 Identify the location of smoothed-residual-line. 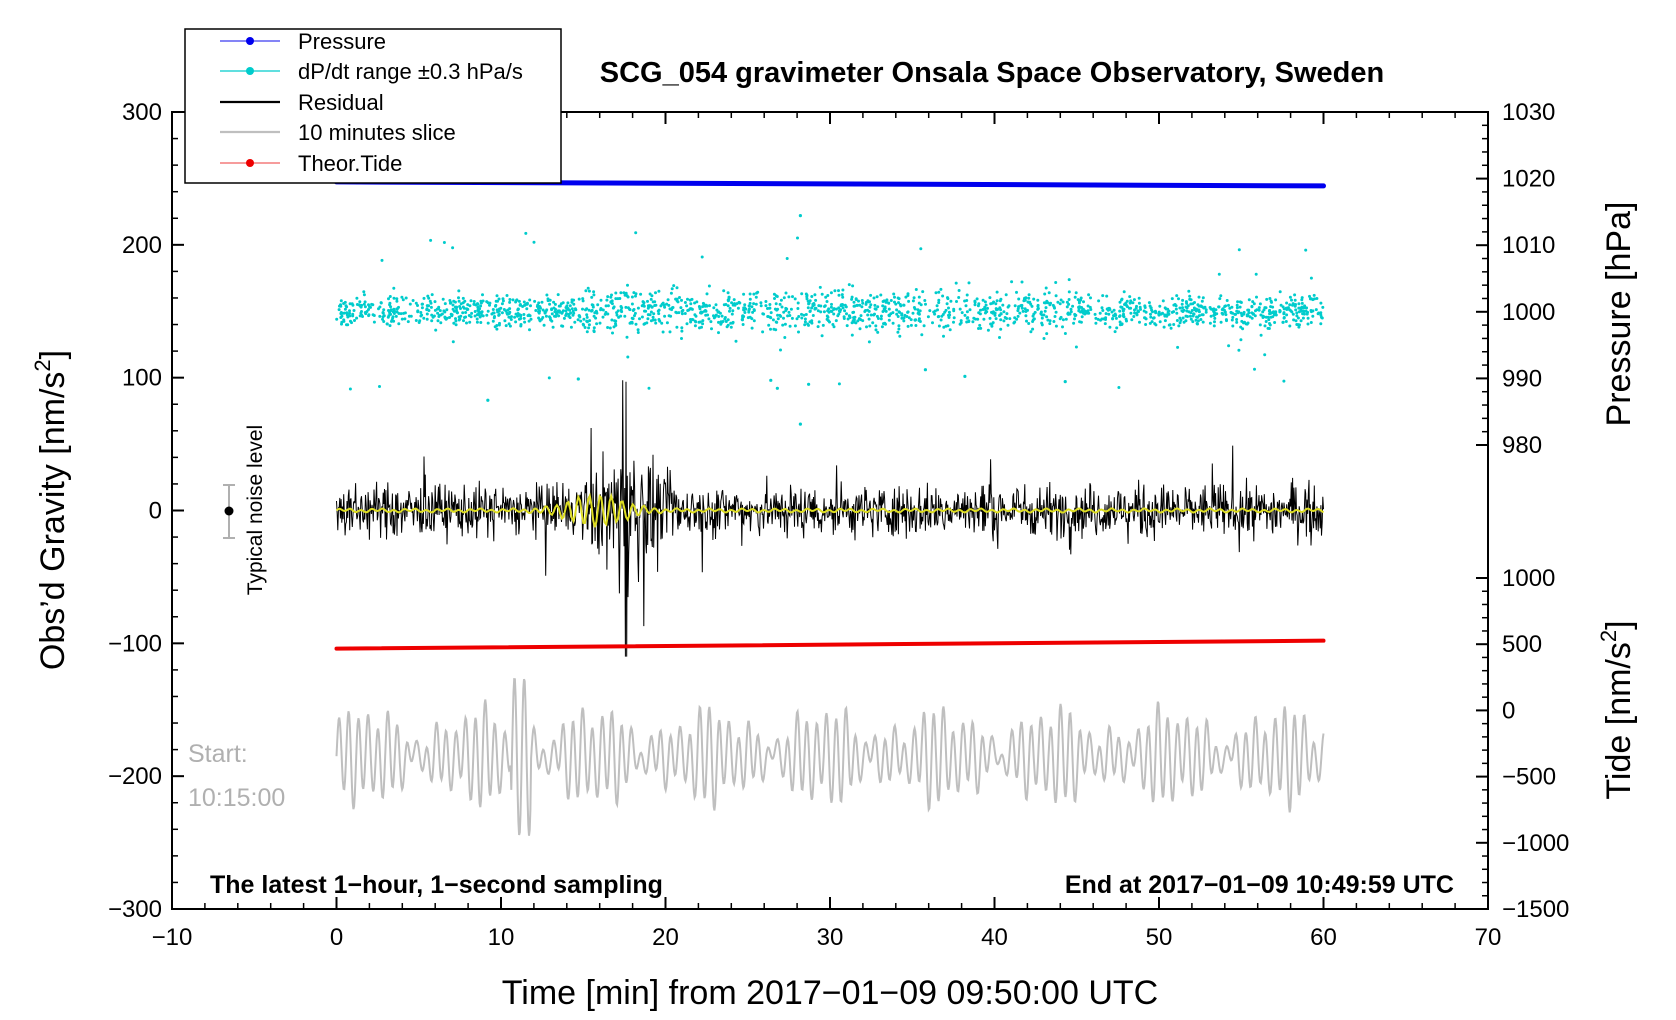
(830, 510).